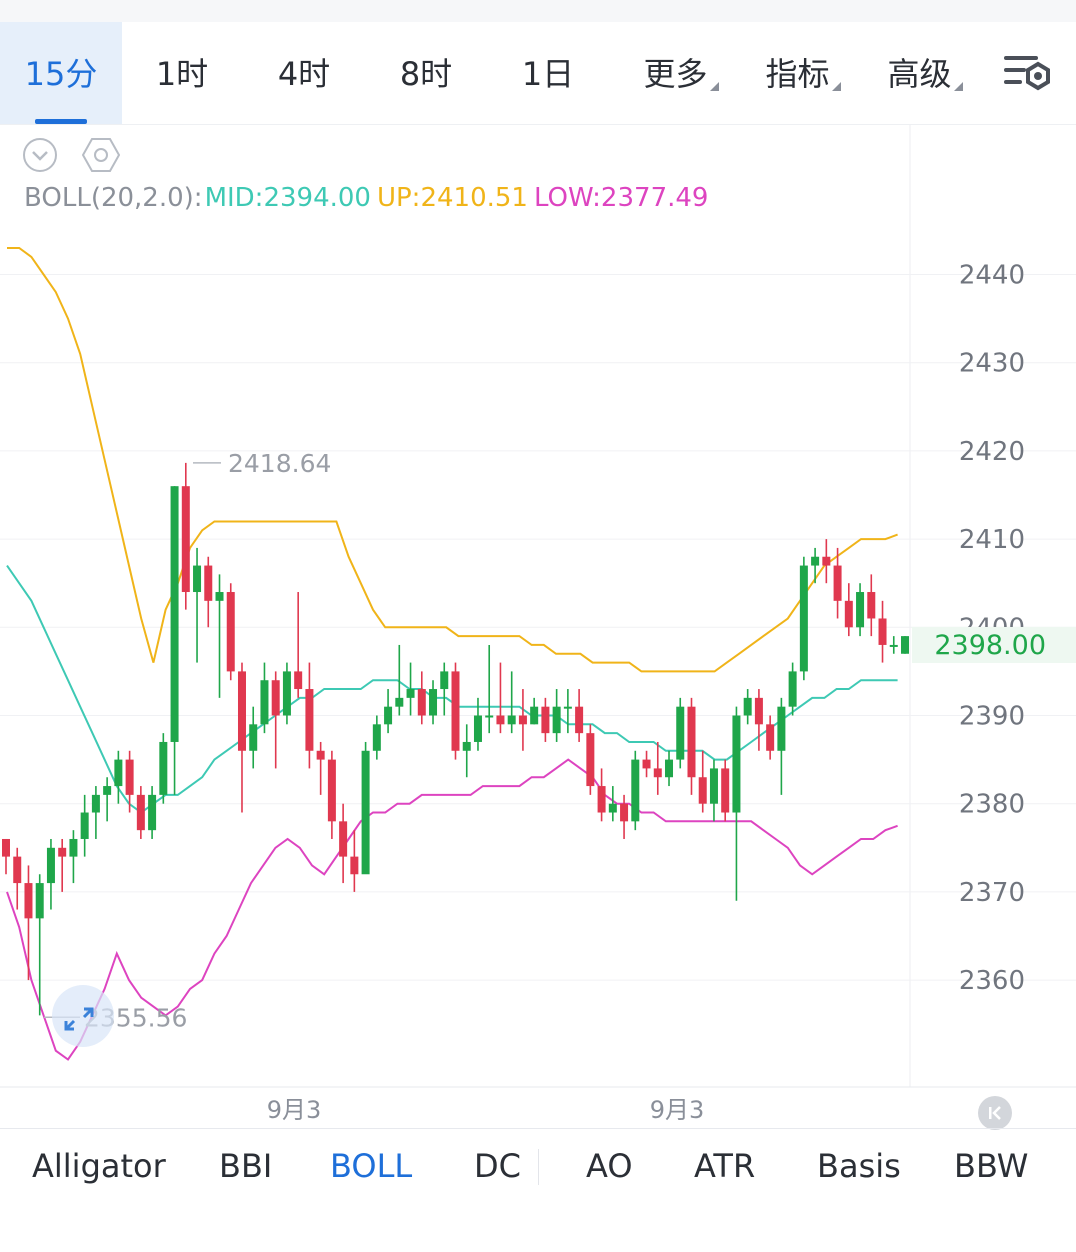 The image size is (1076, 1252). I want to click on scroll-to-latest-button, so click(995, 1113).